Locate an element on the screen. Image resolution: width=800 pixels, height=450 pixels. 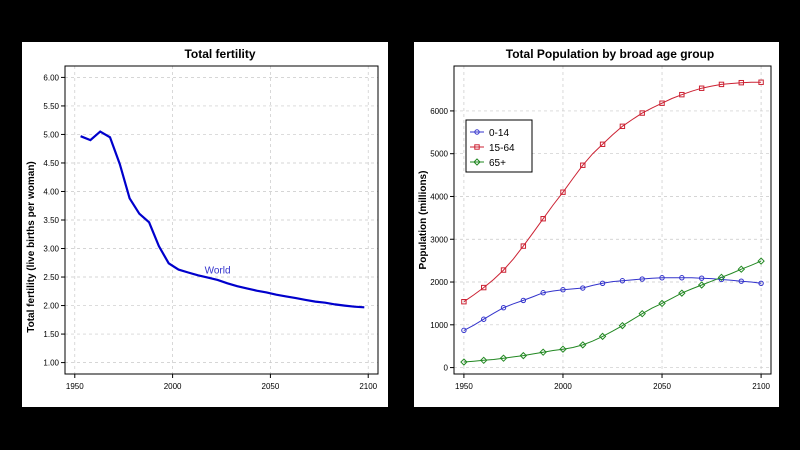
y-tick-label: 1000 is located at coordinates (439, 325).